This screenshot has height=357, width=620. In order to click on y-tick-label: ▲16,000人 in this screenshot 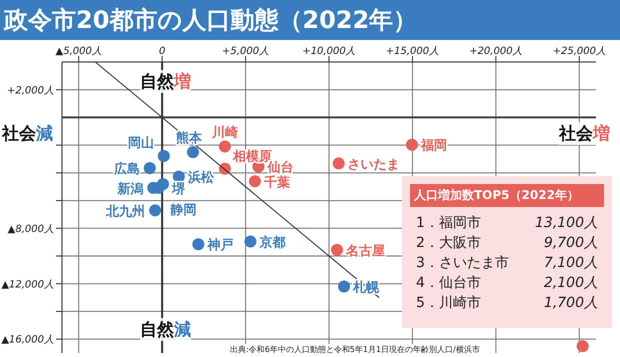, I will do `click(27, 340)`.